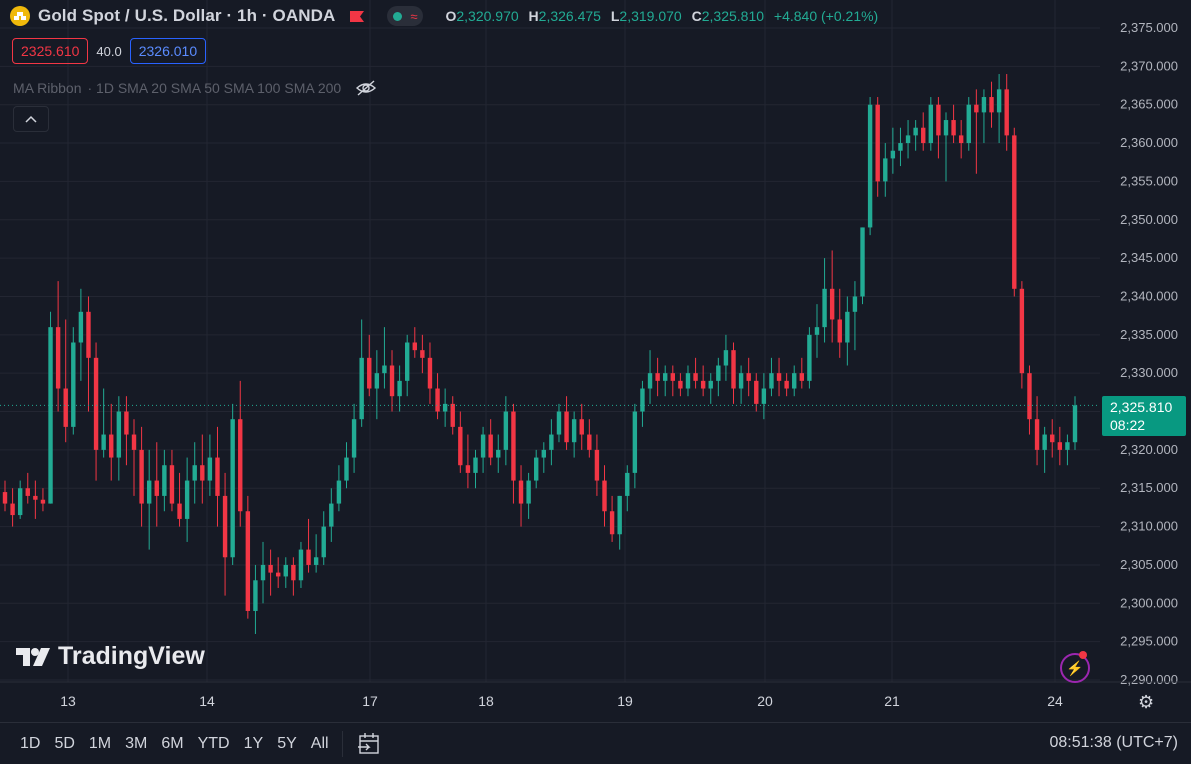 The height and width of the screenshot is (764, 1191). Describe the element at coordinates (187, 15) in the screenshot. I see `symbol-title: Gold Spot / U.S. Dollar · 1h · OANDA` at that location.